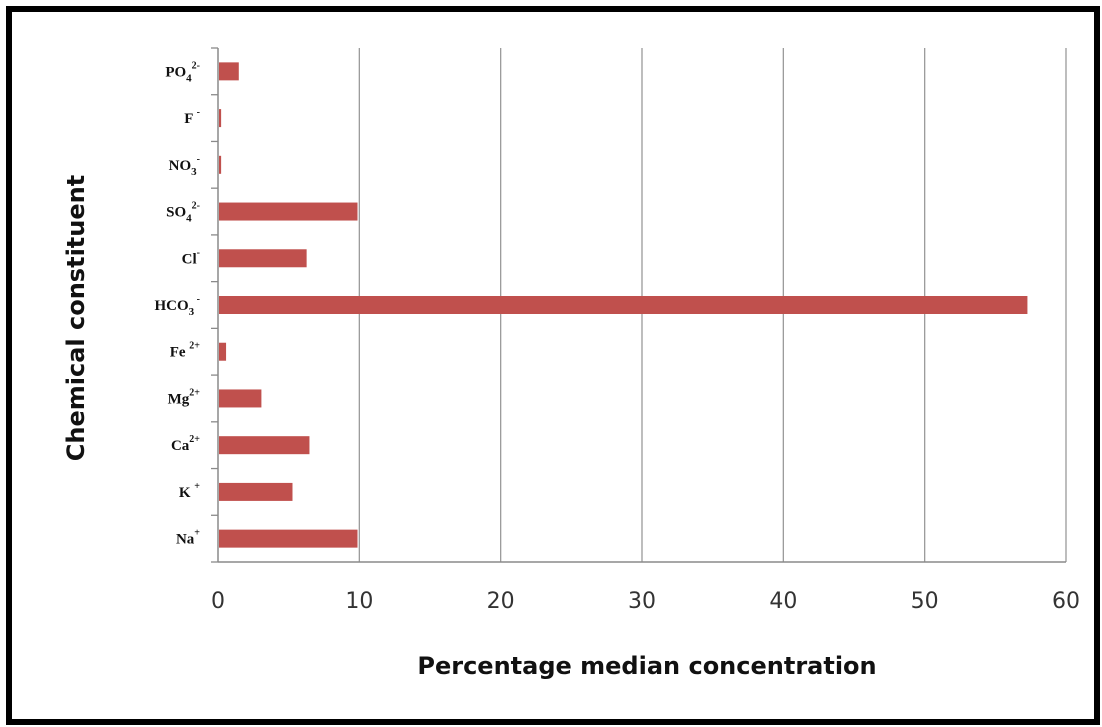  What do you see at coordinates (76, 318) in the screenshot?
I see `y-axis-title: Chemical constituent` at bounding box center [76, 318].